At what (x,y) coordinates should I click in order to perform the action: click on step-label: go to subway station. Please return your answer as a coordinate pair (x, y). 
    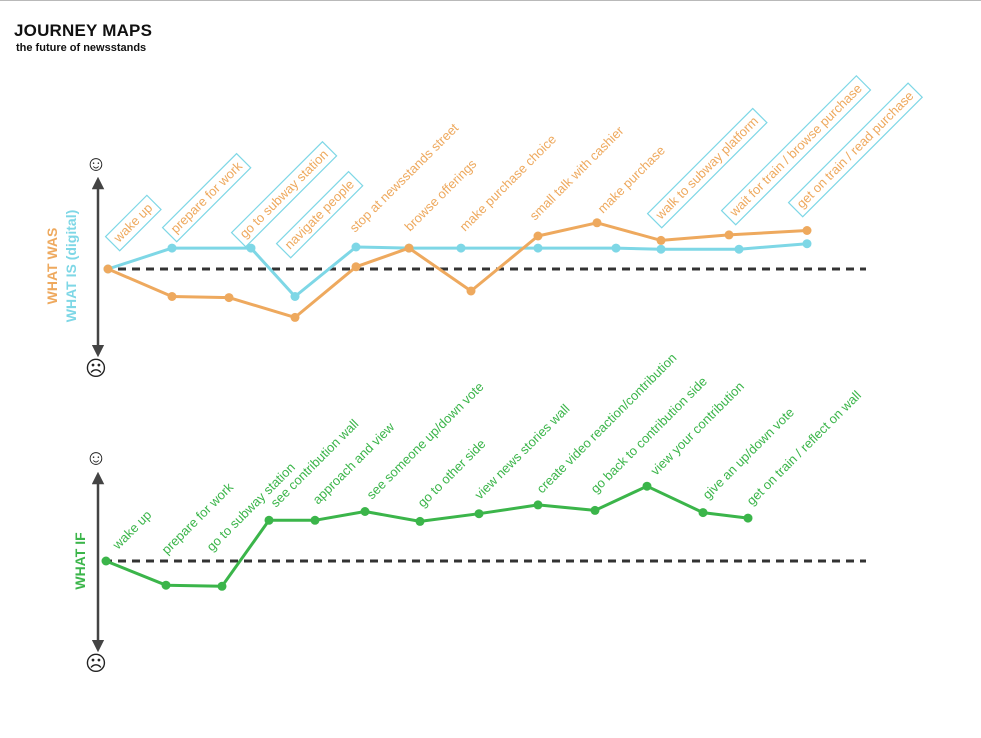
    Looking at the image, I should click on (284, 194).